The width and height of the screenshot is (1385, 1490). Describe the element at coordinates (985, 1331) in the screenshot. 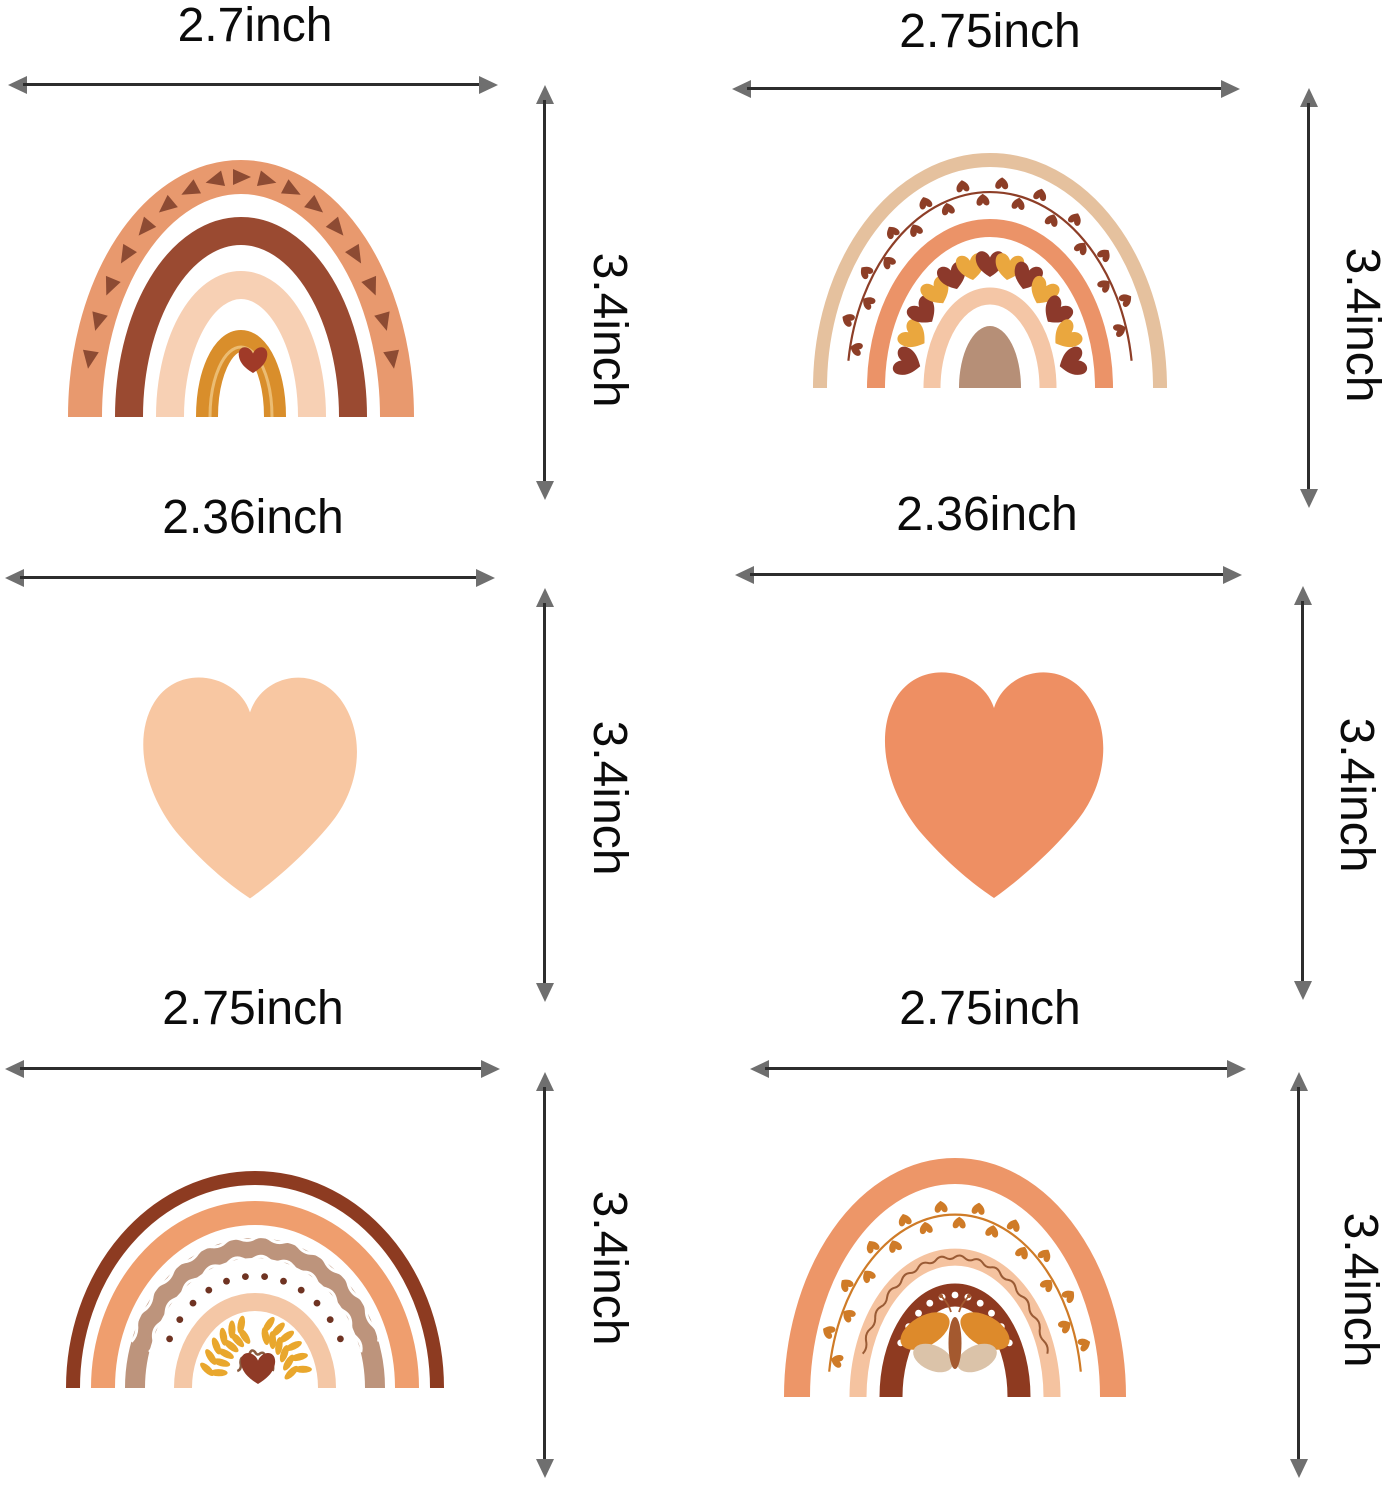

I see `butterfly-wing-upper-right` at that location.